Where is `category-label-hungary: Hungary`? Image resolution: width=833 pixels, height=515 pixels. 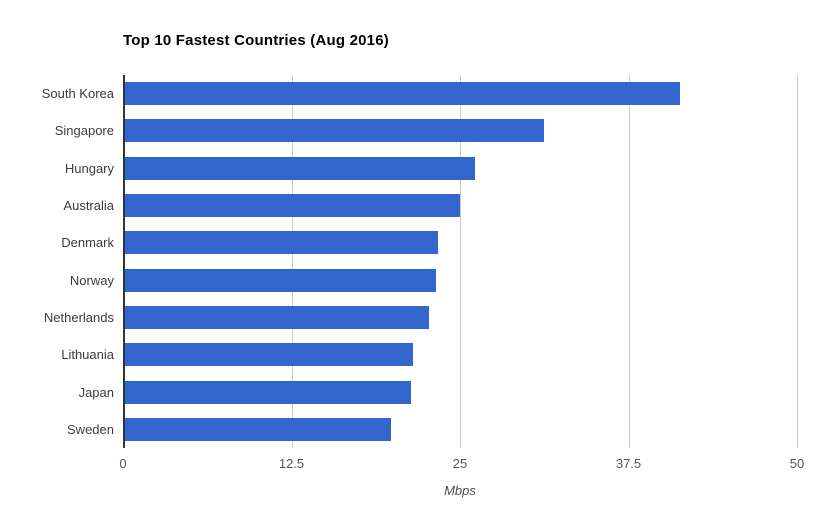
category-label-hungary: Hungary is located at coordinates (89, 168).